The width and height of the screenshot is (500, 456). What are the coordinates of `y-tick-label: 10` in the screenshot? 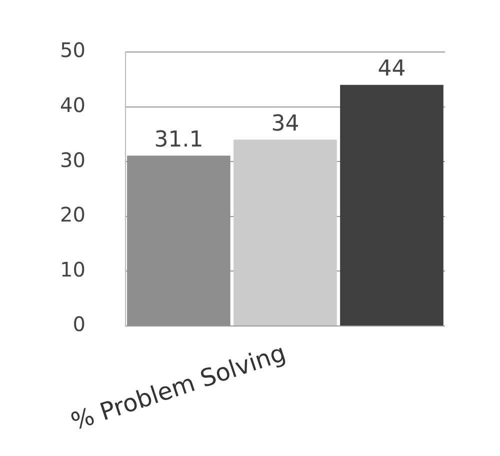 It's located at (73, 269).